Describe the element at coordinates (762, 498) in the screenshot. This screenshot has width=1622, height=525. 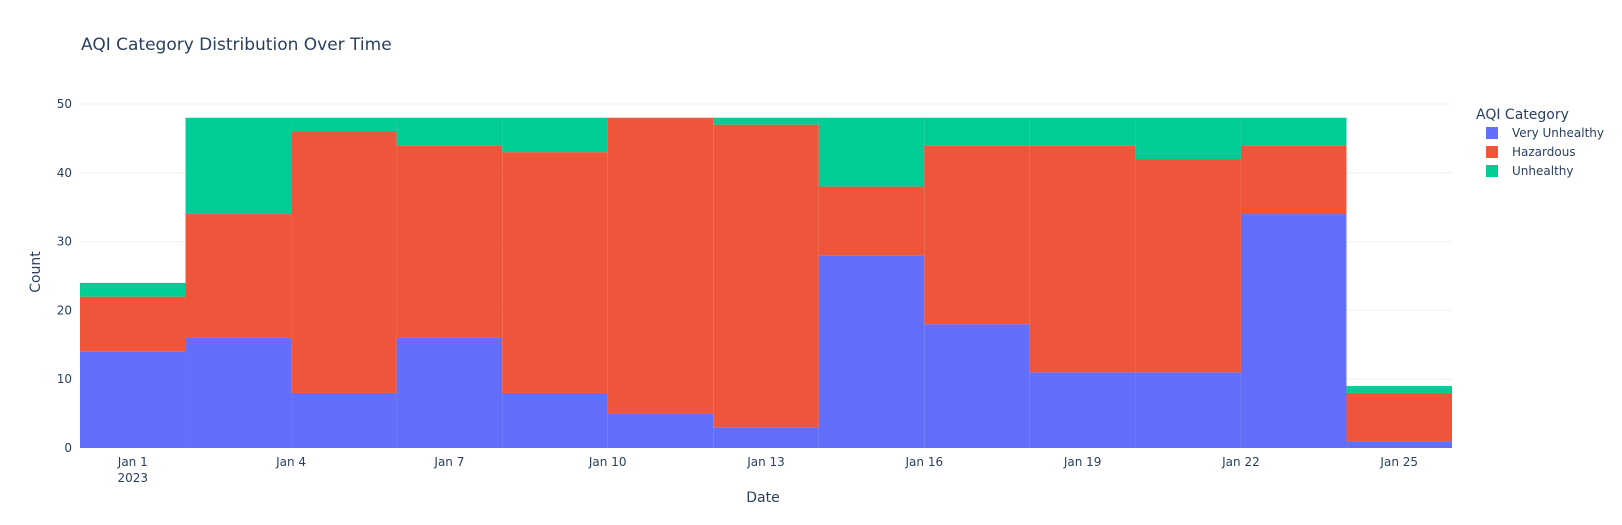
I see `x-axis-title: Date` at that location.